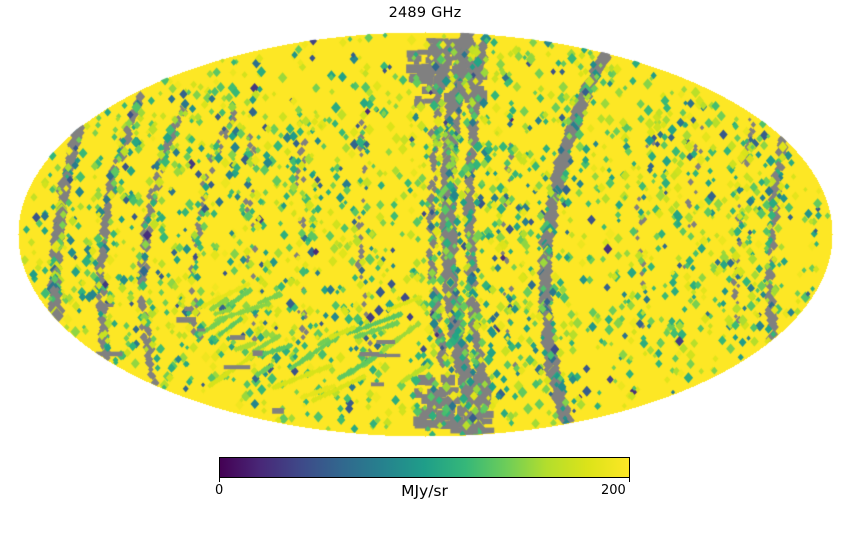 This screenshot has height=540, width=850. I want to click on colorbar: 0 200 MJy/sr, so click(422, 482).